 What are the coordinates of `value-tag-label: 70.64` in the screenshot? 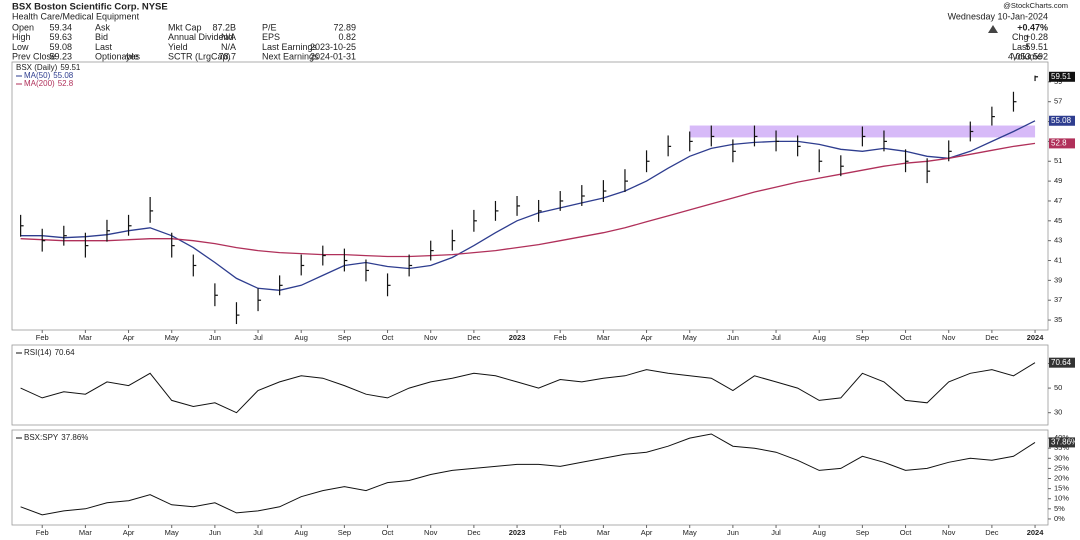 It's located at (1061, 362).